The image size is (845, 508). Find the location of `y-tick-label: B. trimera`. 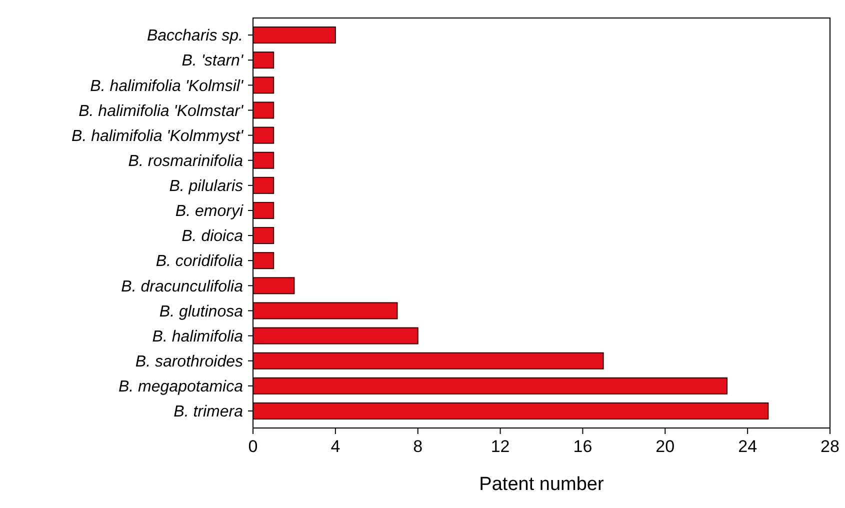

y-tick-label: B. trimera is located at coordinates (209, 412).